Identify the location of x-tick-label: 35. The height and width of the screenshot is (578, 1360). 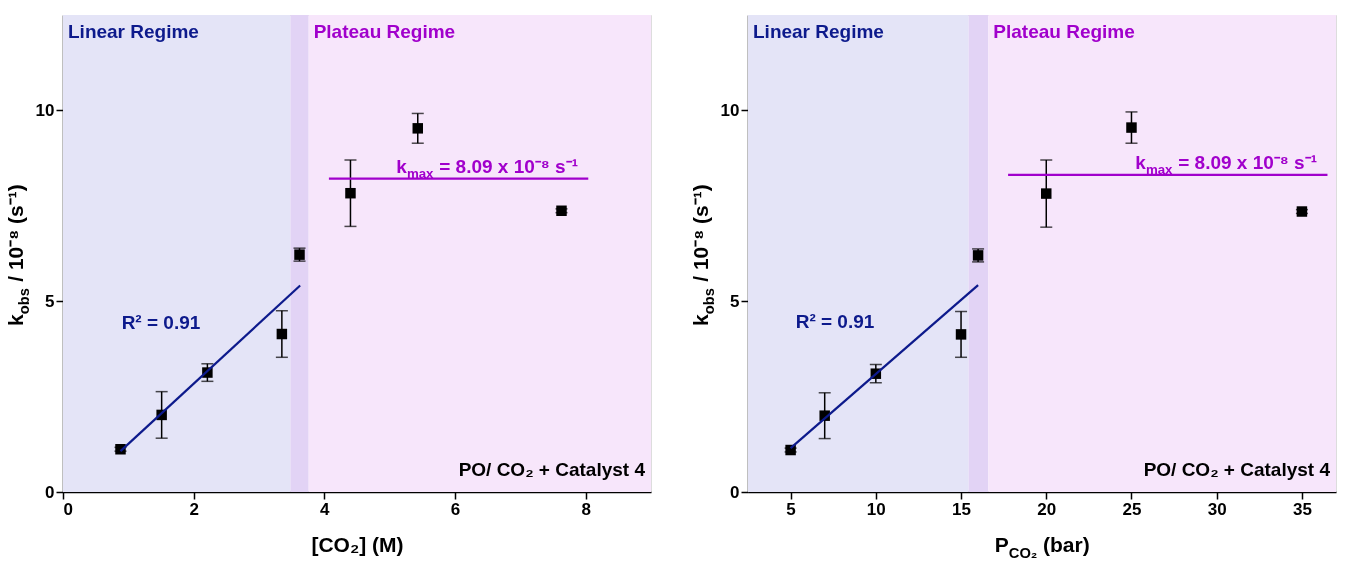
(1302, 509).